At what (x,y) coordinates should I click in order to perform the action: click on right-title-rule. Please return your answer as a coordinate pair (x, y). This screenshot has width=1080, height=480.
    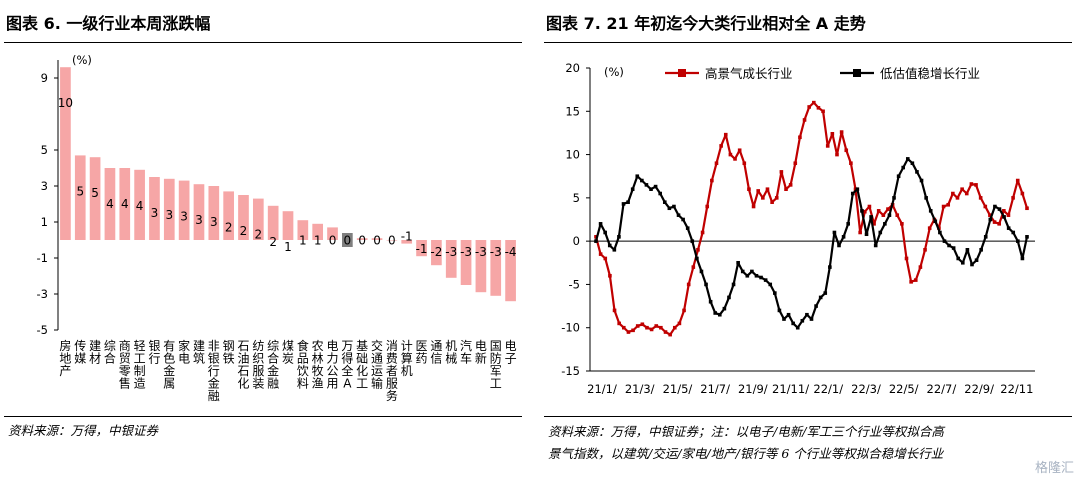
    Looking at the image, I should click on (808, 42).